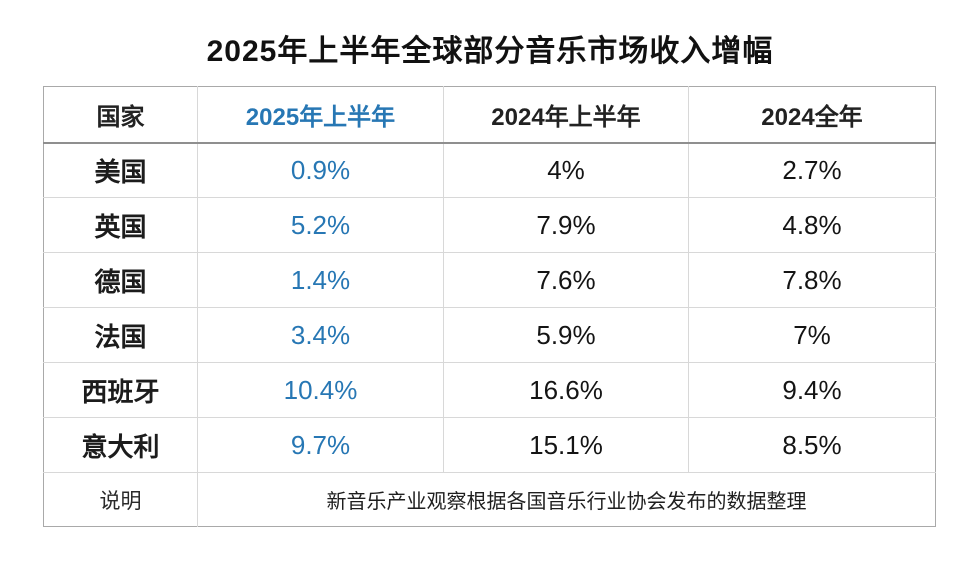 The width and height of the screenshot is (980, 564). I want to click on country-cell: 法国, so click(120, 335).